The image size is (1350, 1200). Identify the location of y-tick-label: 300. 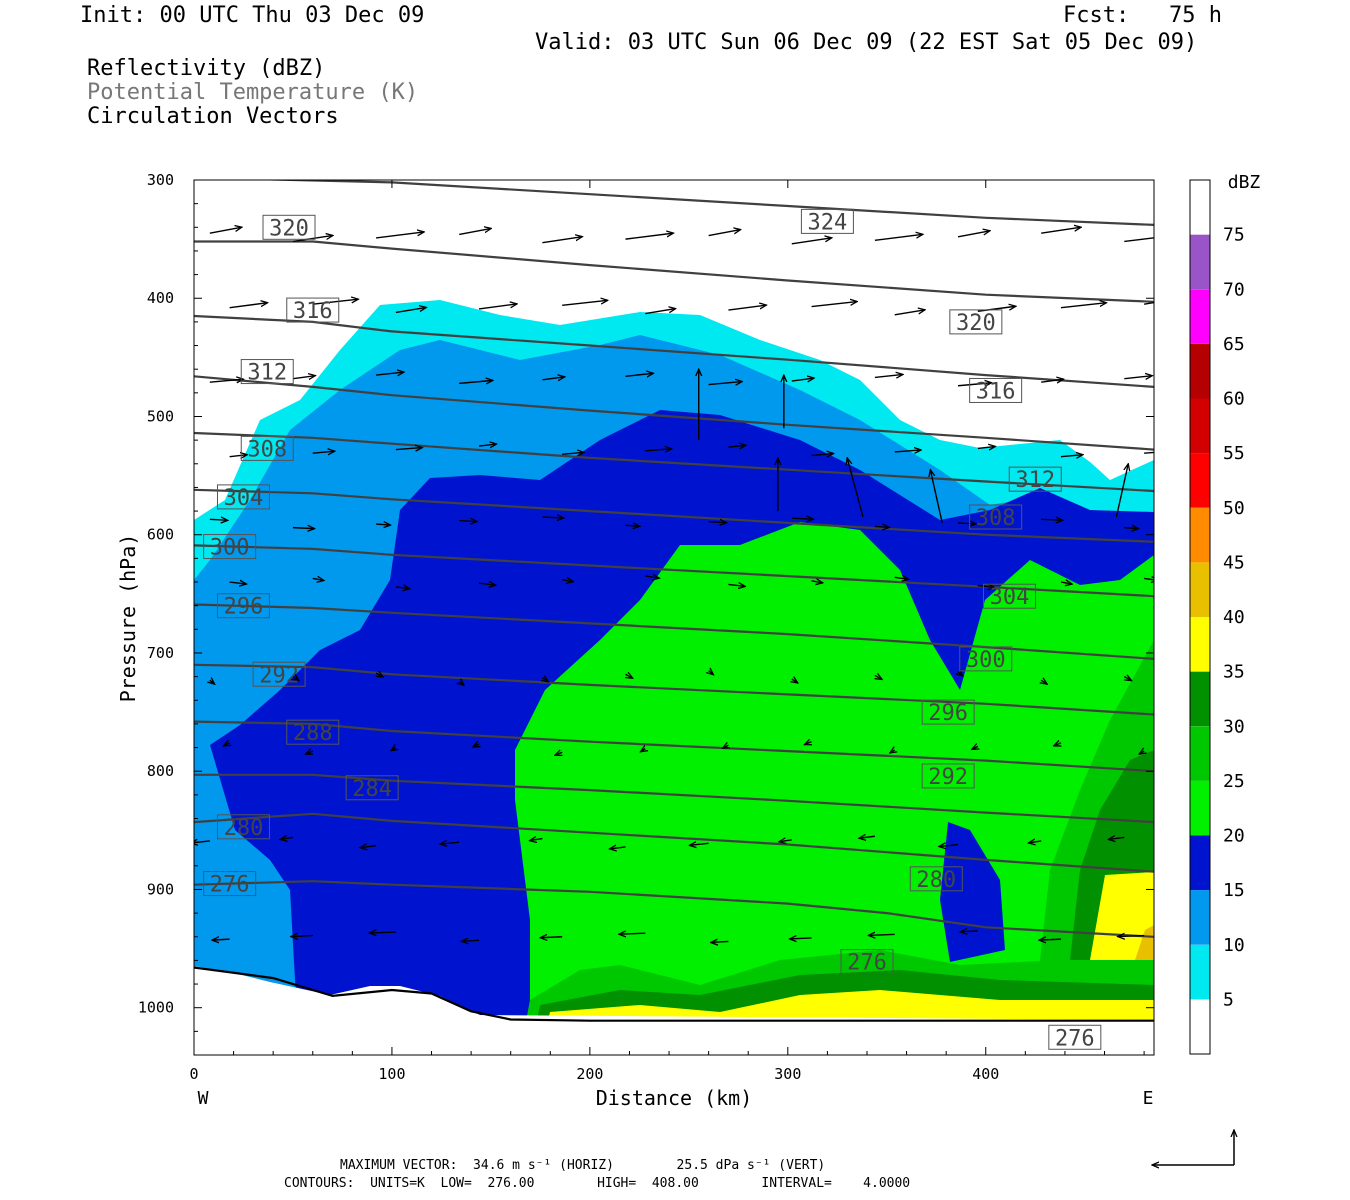
(160, 180).